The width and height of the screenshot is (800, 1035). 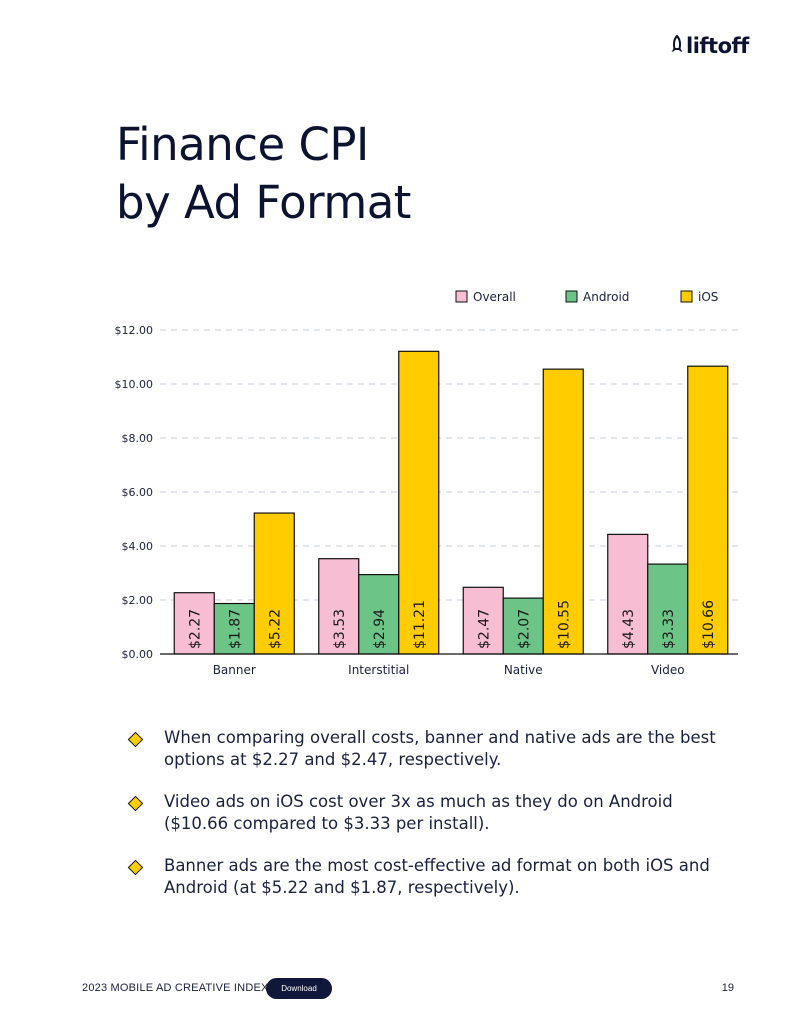 What do you see at coordinates (138, 546) in the screenshot?
I see `y-tick-label: $4.00` at bounding box center [138, 546].